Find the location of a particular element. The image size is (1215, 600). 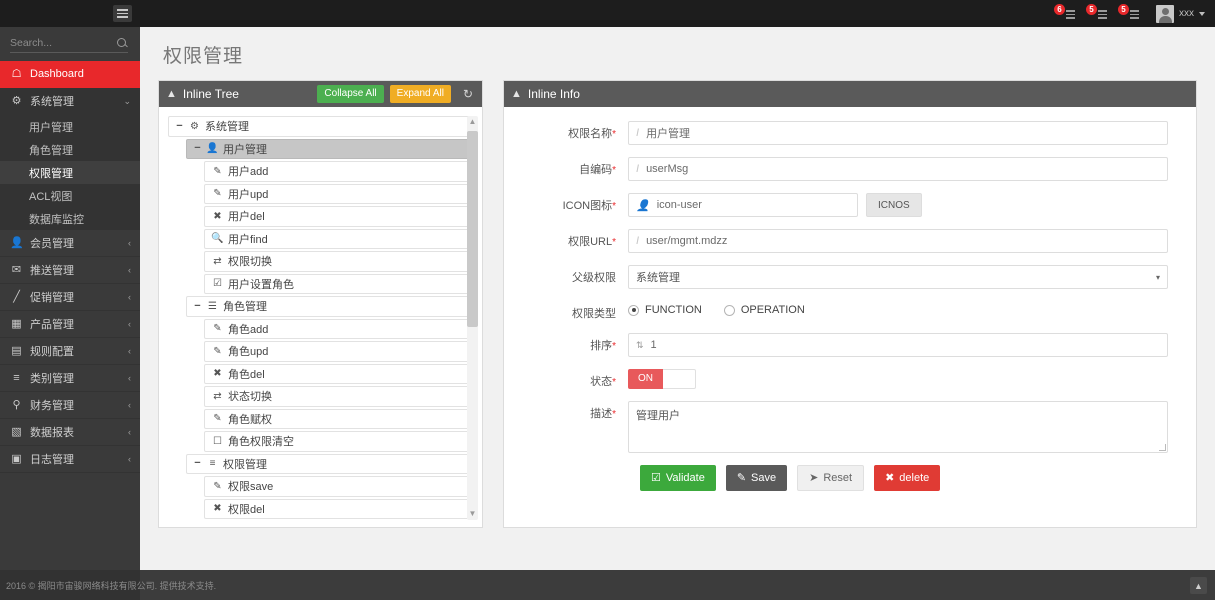

field-row-name: 权限名称* I 用户管理 is located at coordinates (850, 133).